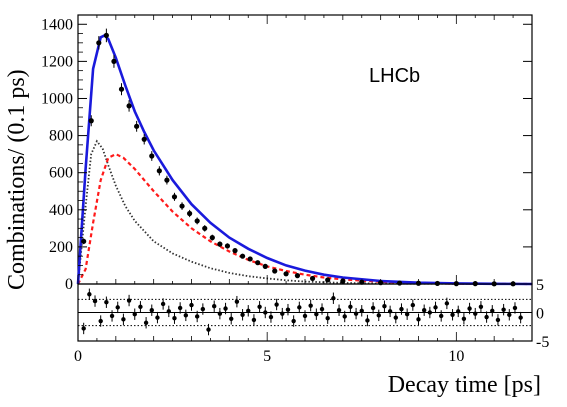 Image resolution: width=567 pixels, height=407 pixels. What do you see at coordinates (303, 348) in the screenshot?
I see `x-axis-ticks: 0 5 10` at bounding box center [303, 348].